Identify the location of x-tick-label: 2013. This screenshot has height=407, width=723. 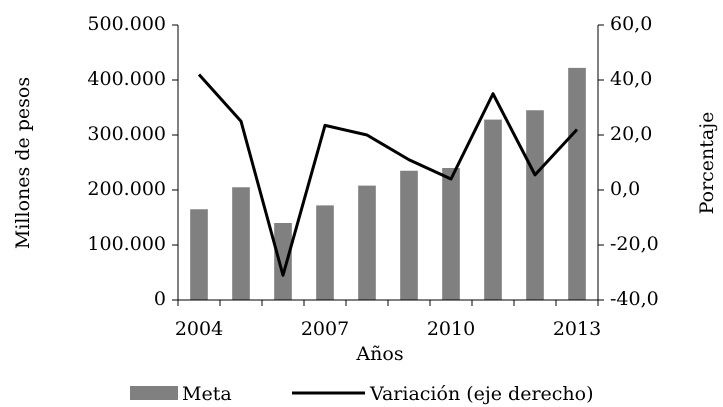
(577, 329).